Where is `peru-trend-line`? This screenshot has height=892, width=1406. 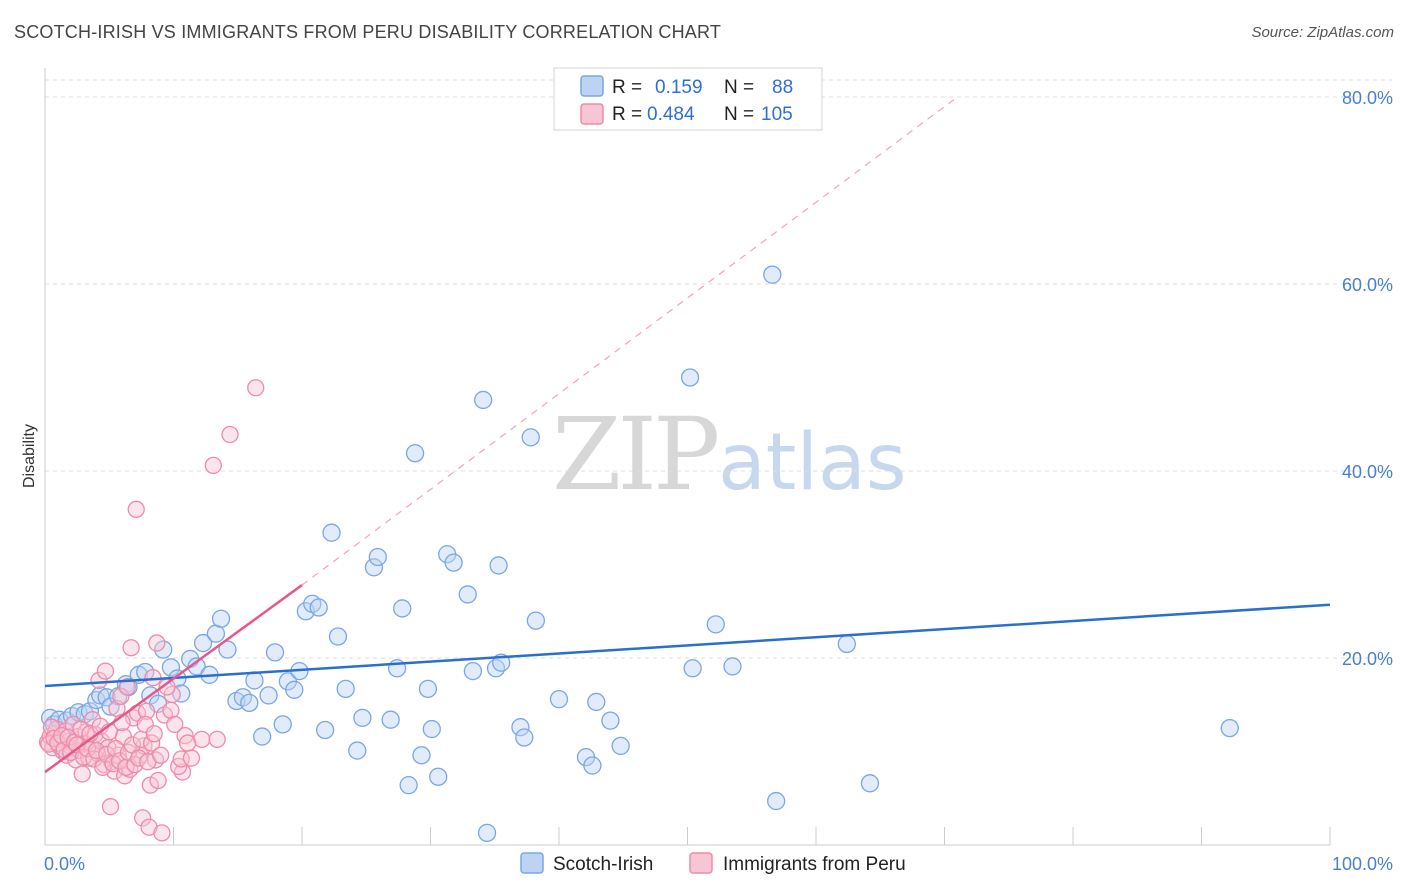
peru-trend-line is located at coordinates (173, 679).